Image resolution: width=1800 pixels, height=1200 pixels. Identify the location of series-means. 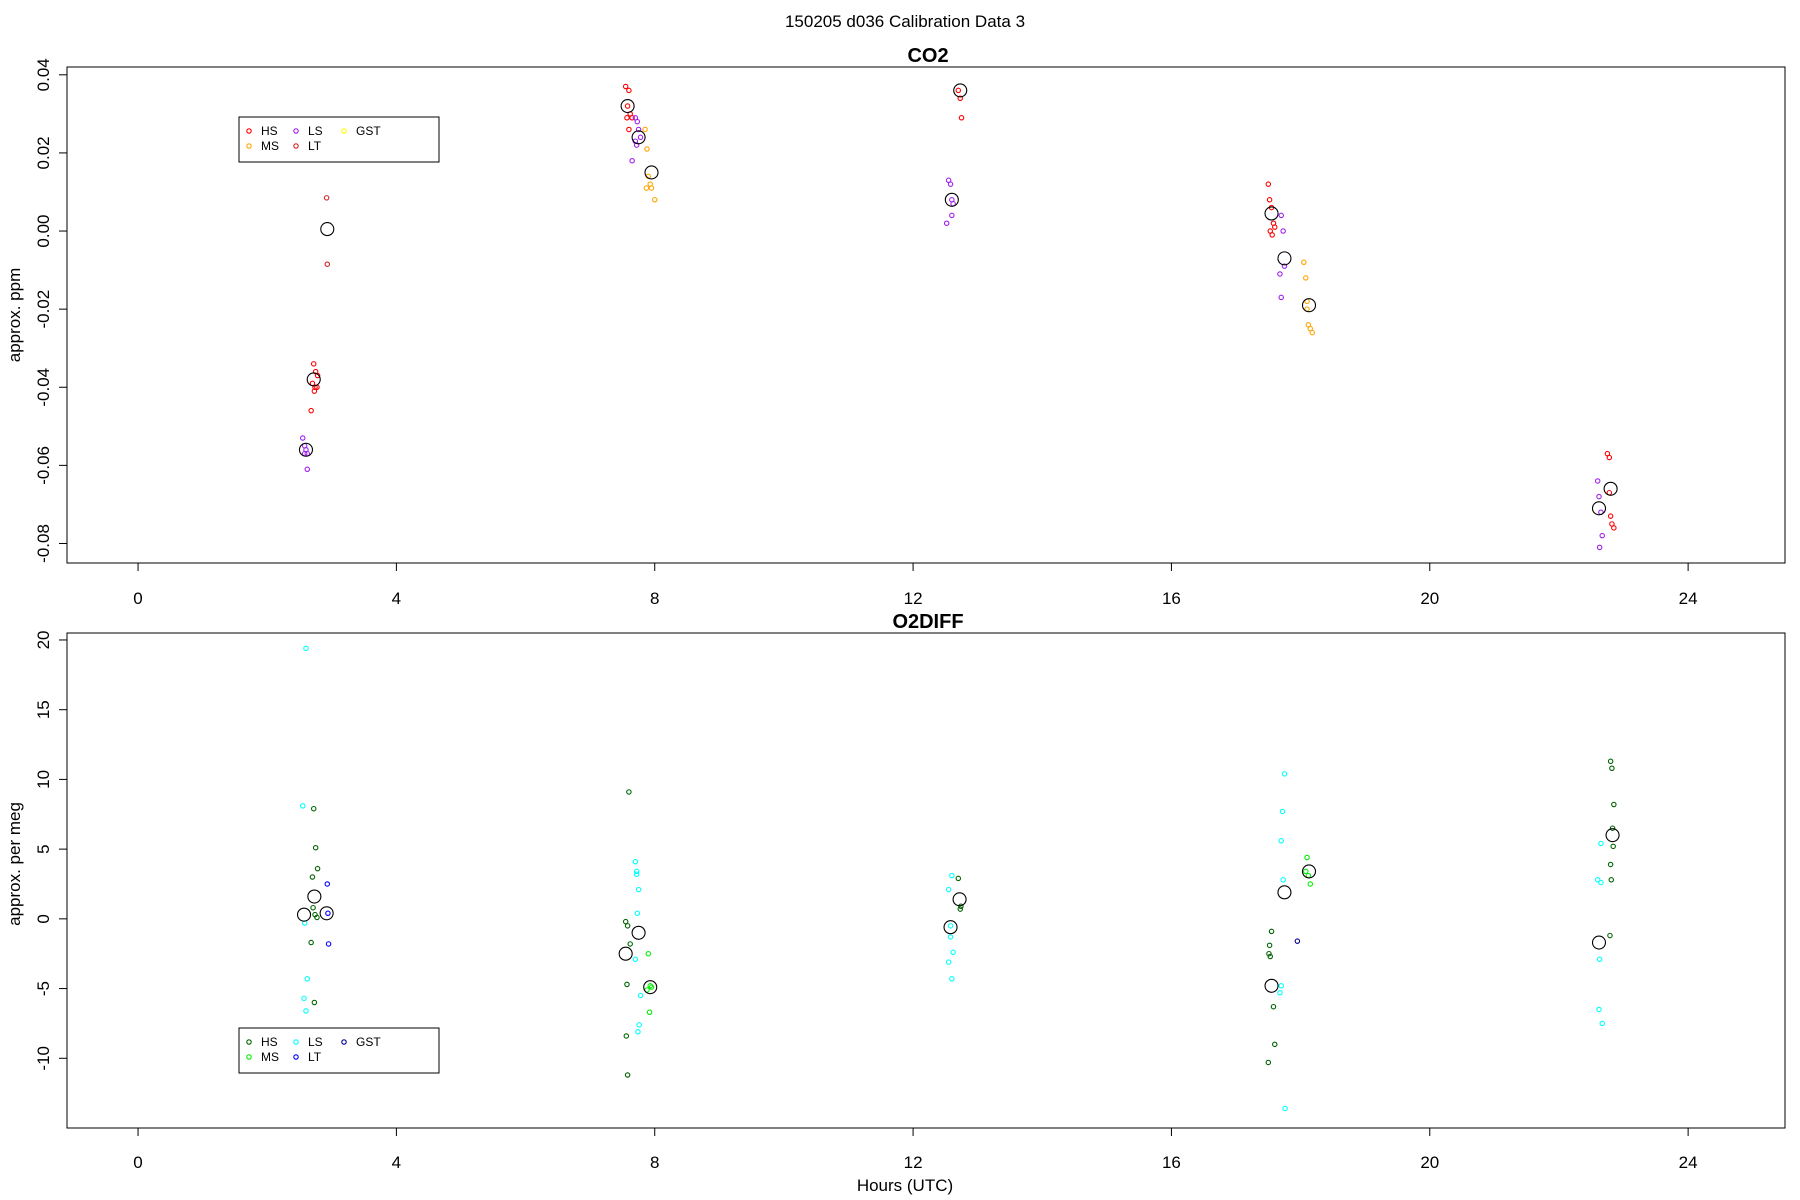
(958, 911).